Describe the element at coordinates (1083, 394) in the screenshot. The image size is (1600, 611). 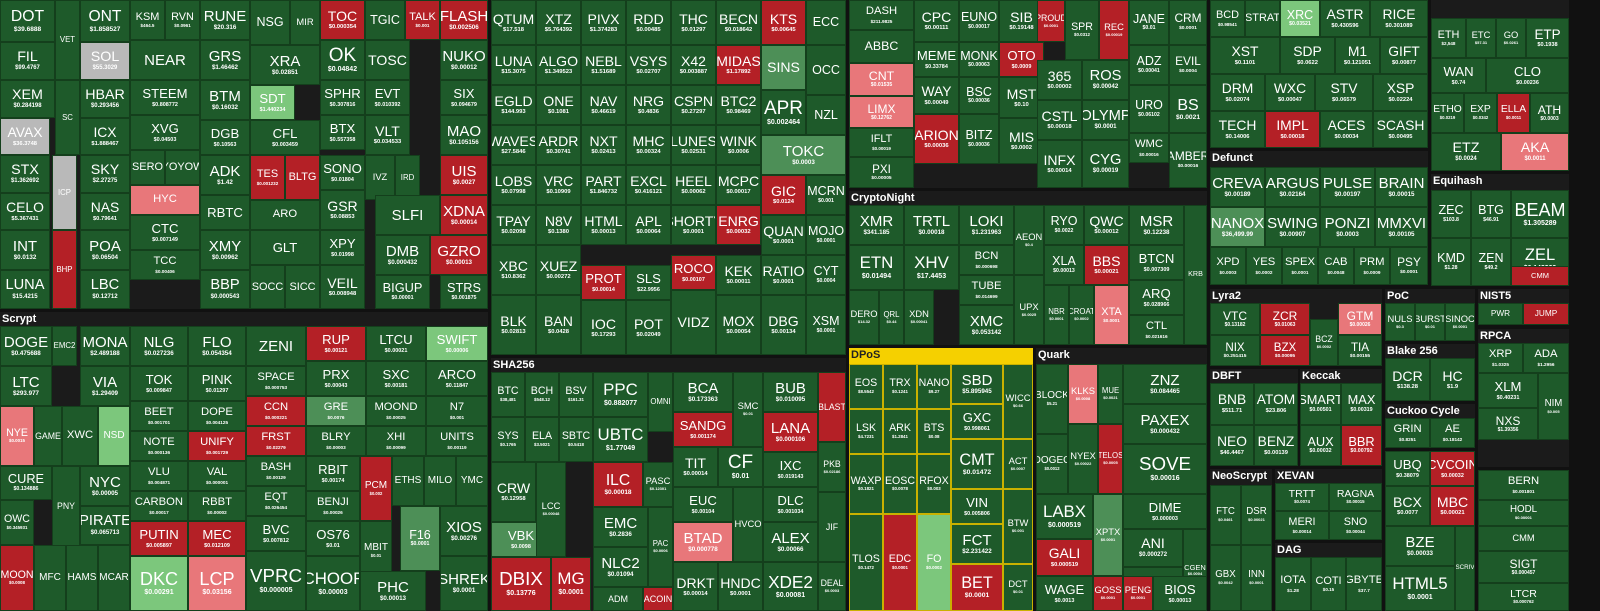
I see `coin-tile-klks: KLKS $0.0008` at that location.